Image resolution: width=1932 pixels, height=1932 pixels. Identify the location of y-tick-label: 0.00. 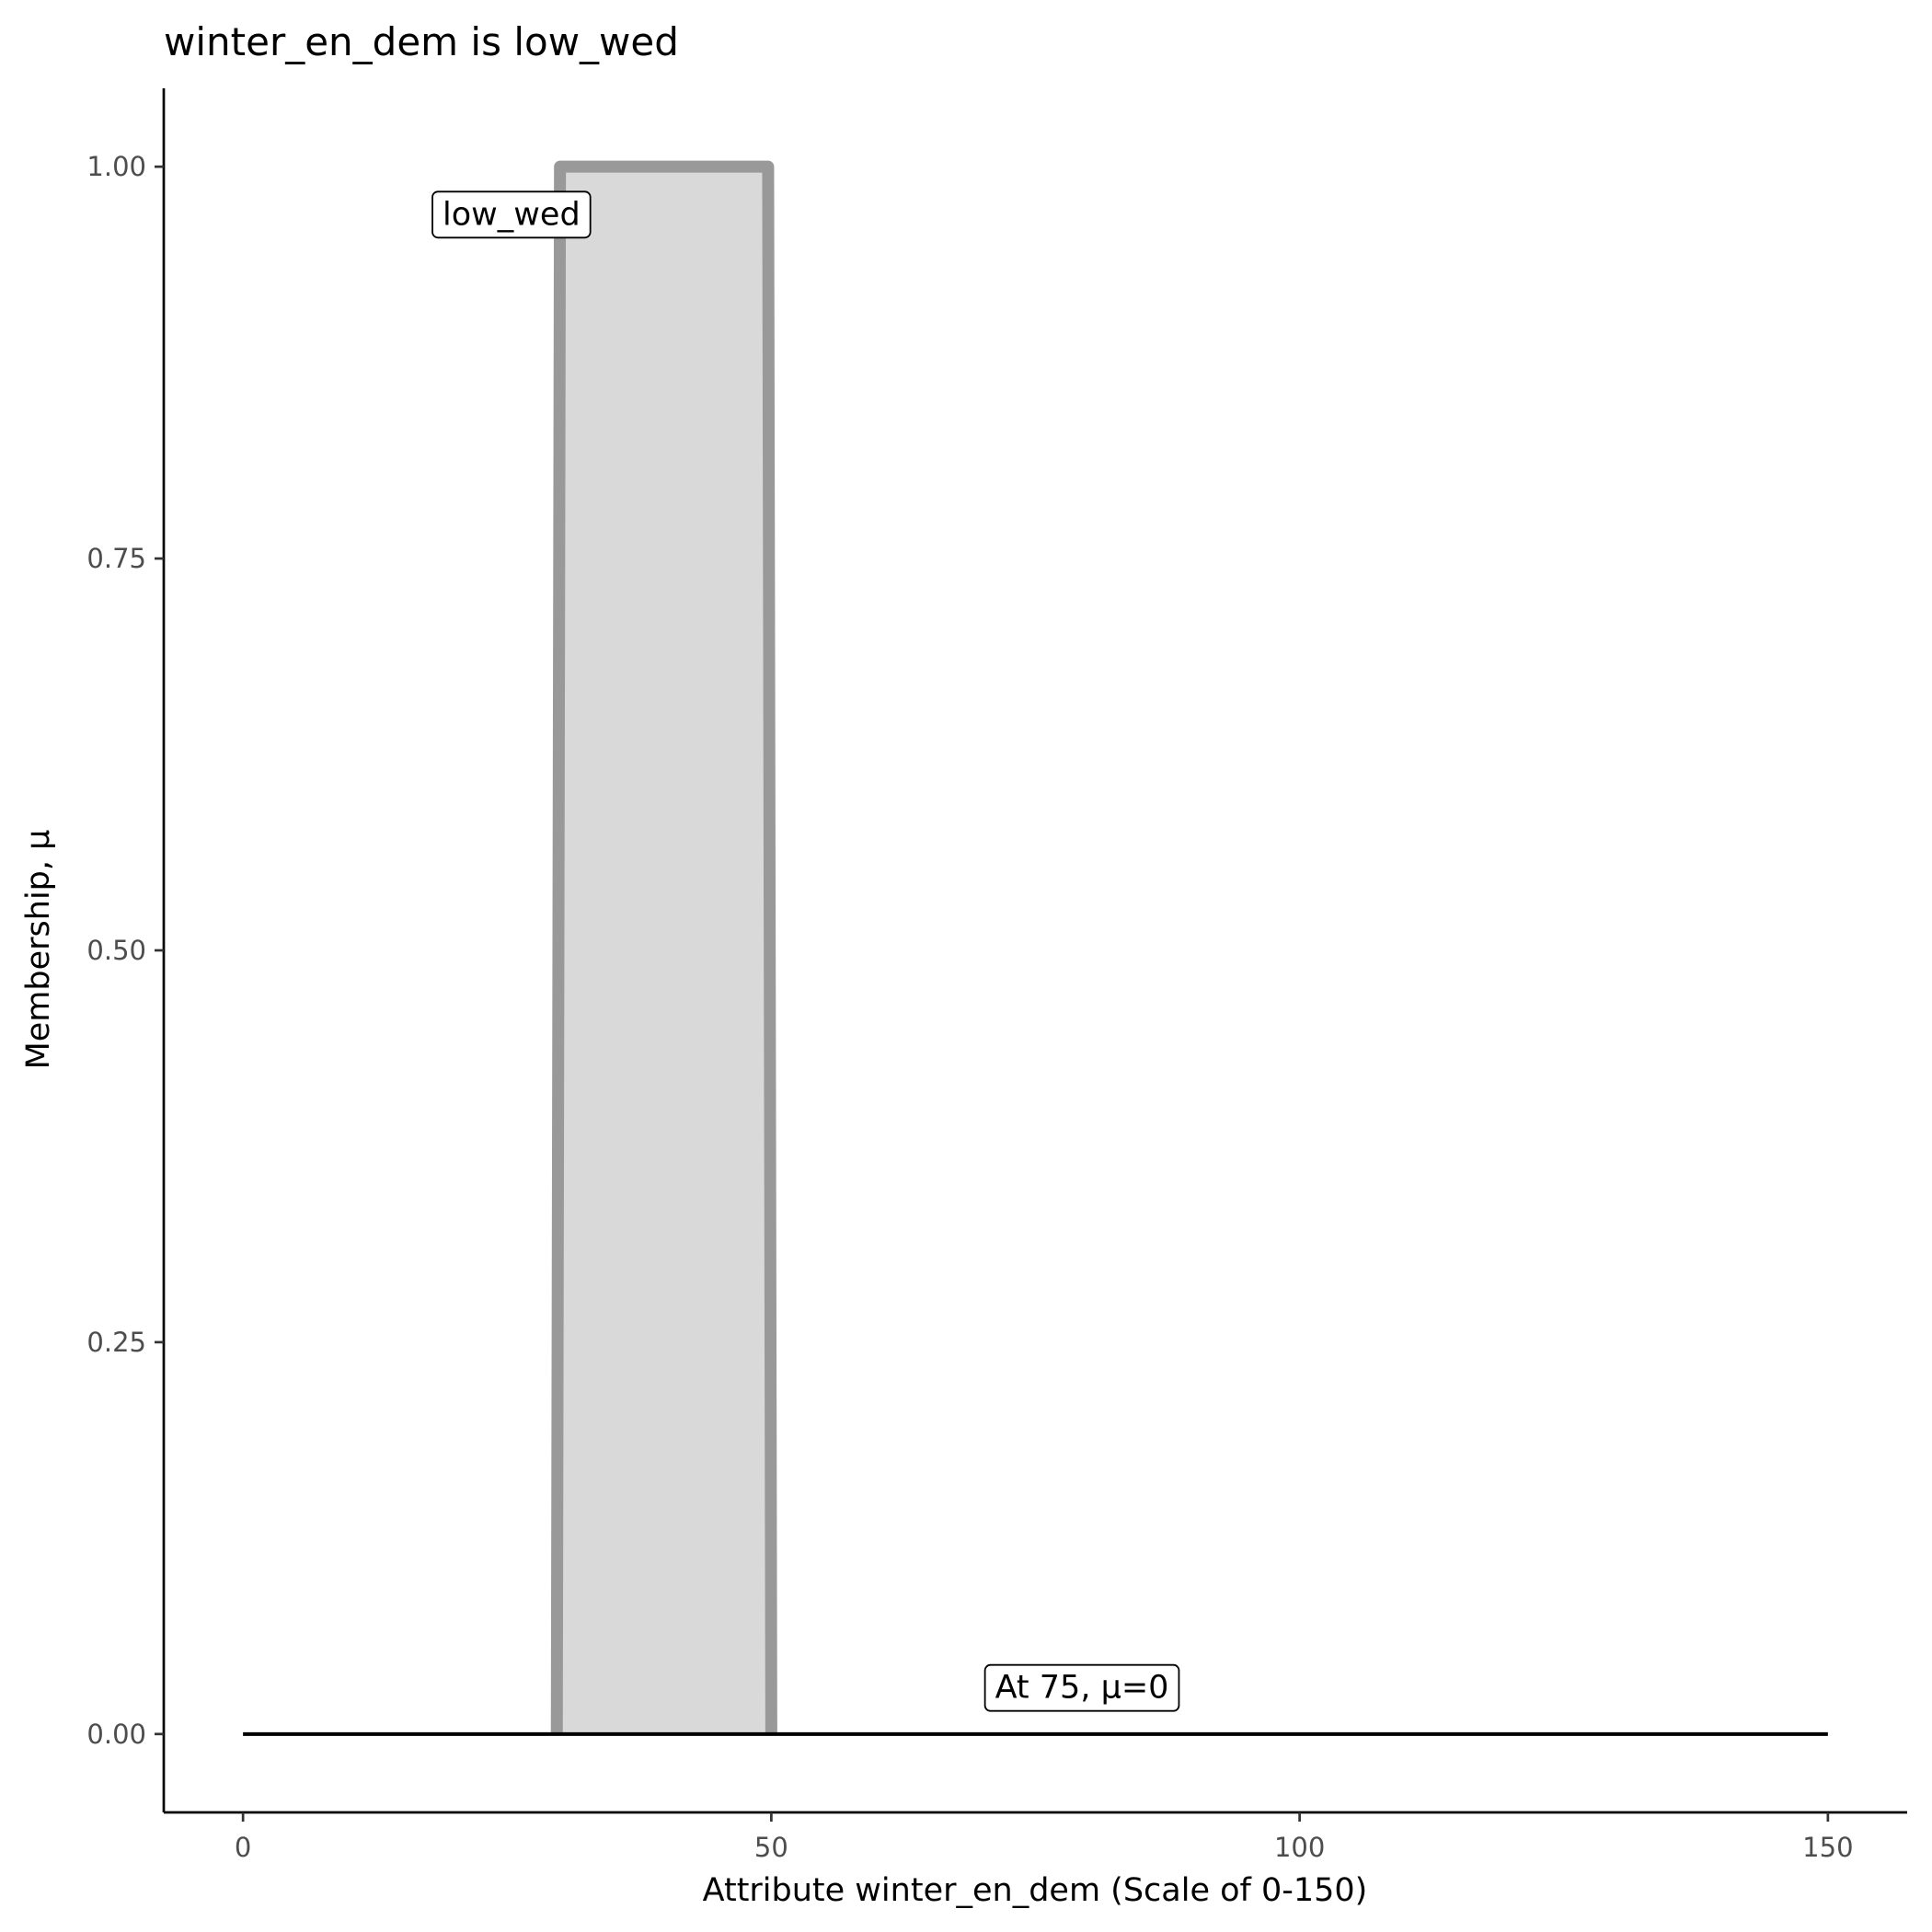
(116, 1734).